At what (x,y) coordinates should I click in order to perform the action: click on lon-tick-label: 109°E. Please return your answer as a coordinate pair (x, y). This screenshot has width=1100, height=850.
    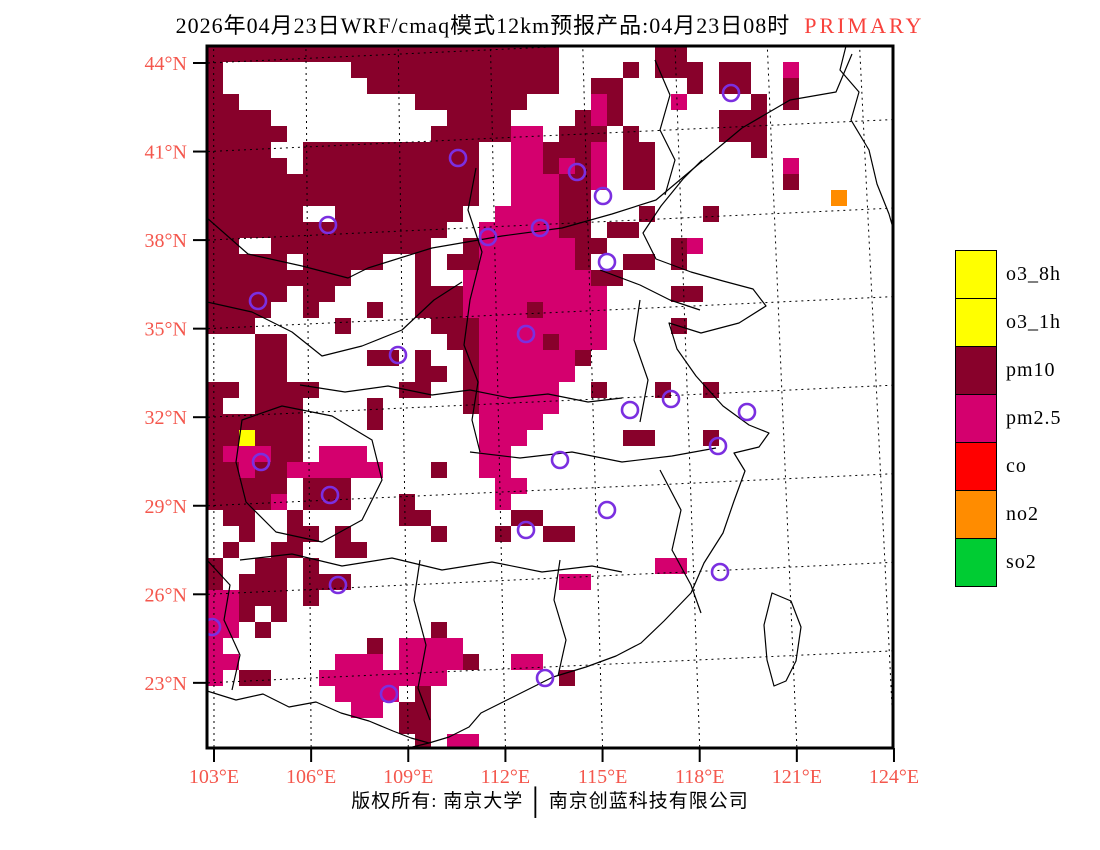
    Looking at the image, I should click on (408, 777).